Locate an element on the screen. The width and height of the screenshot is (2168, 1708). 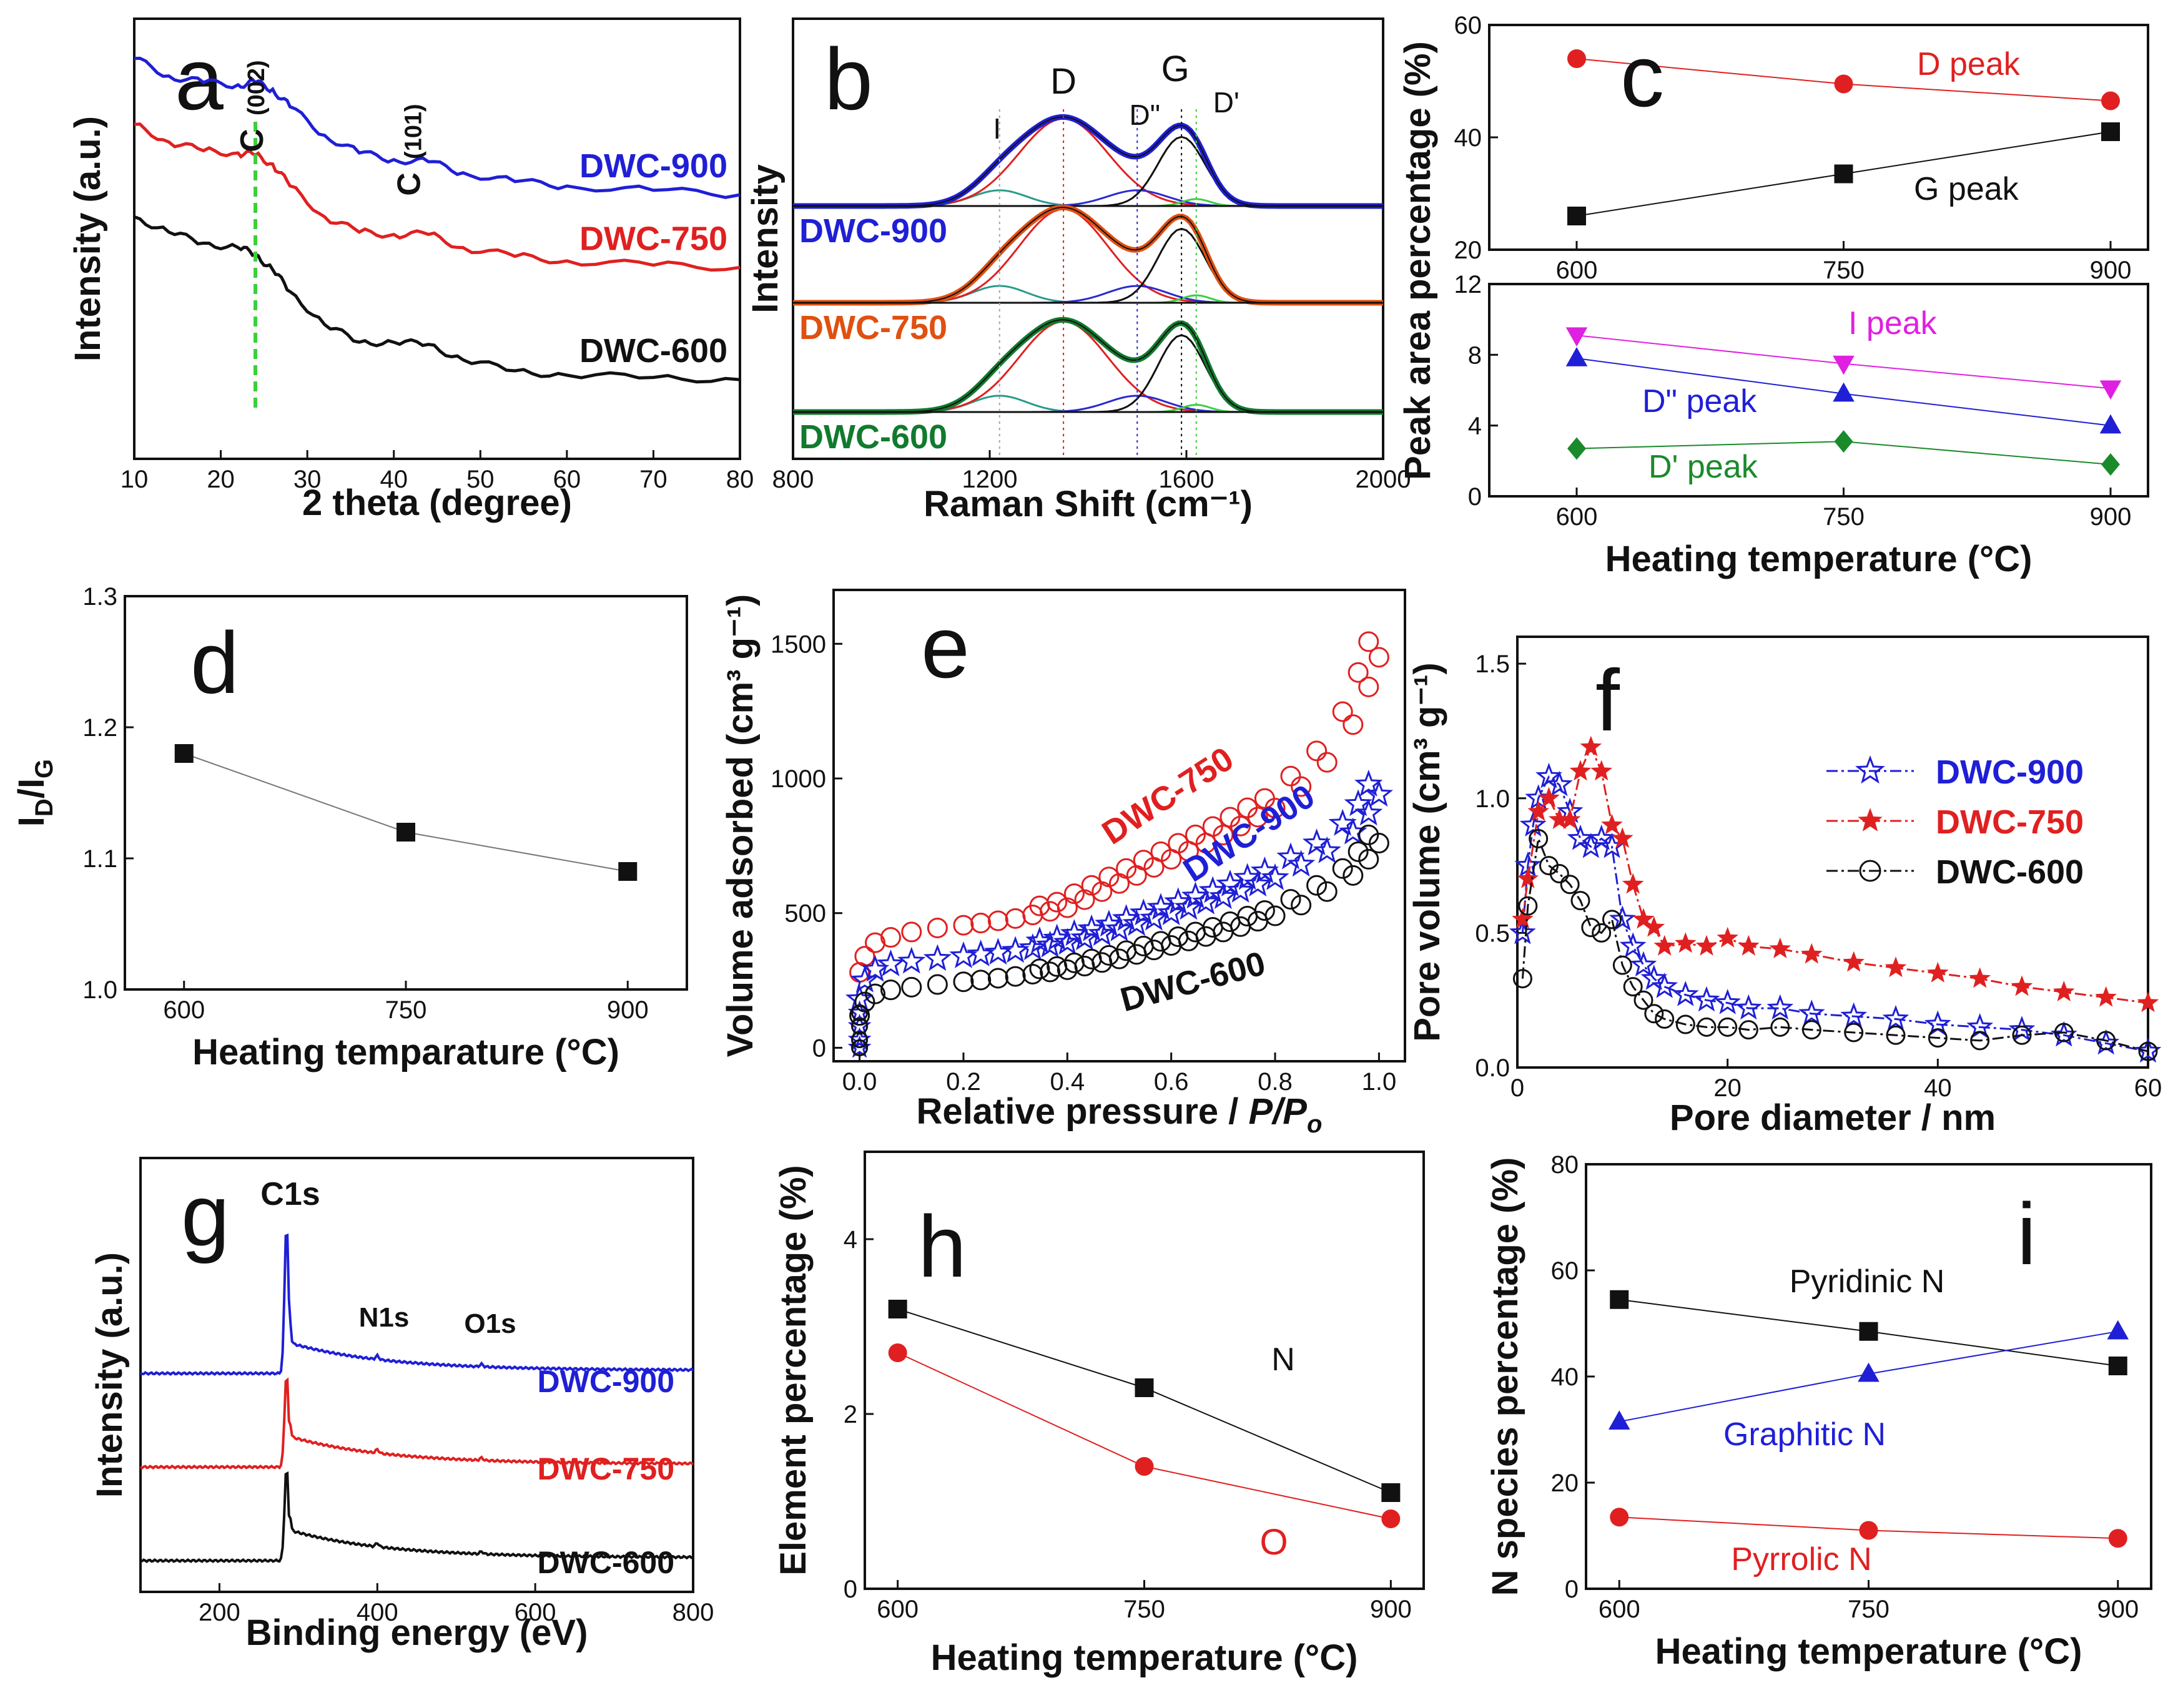
trace-label: DWC-600 is located at coordinates (606, 1562).